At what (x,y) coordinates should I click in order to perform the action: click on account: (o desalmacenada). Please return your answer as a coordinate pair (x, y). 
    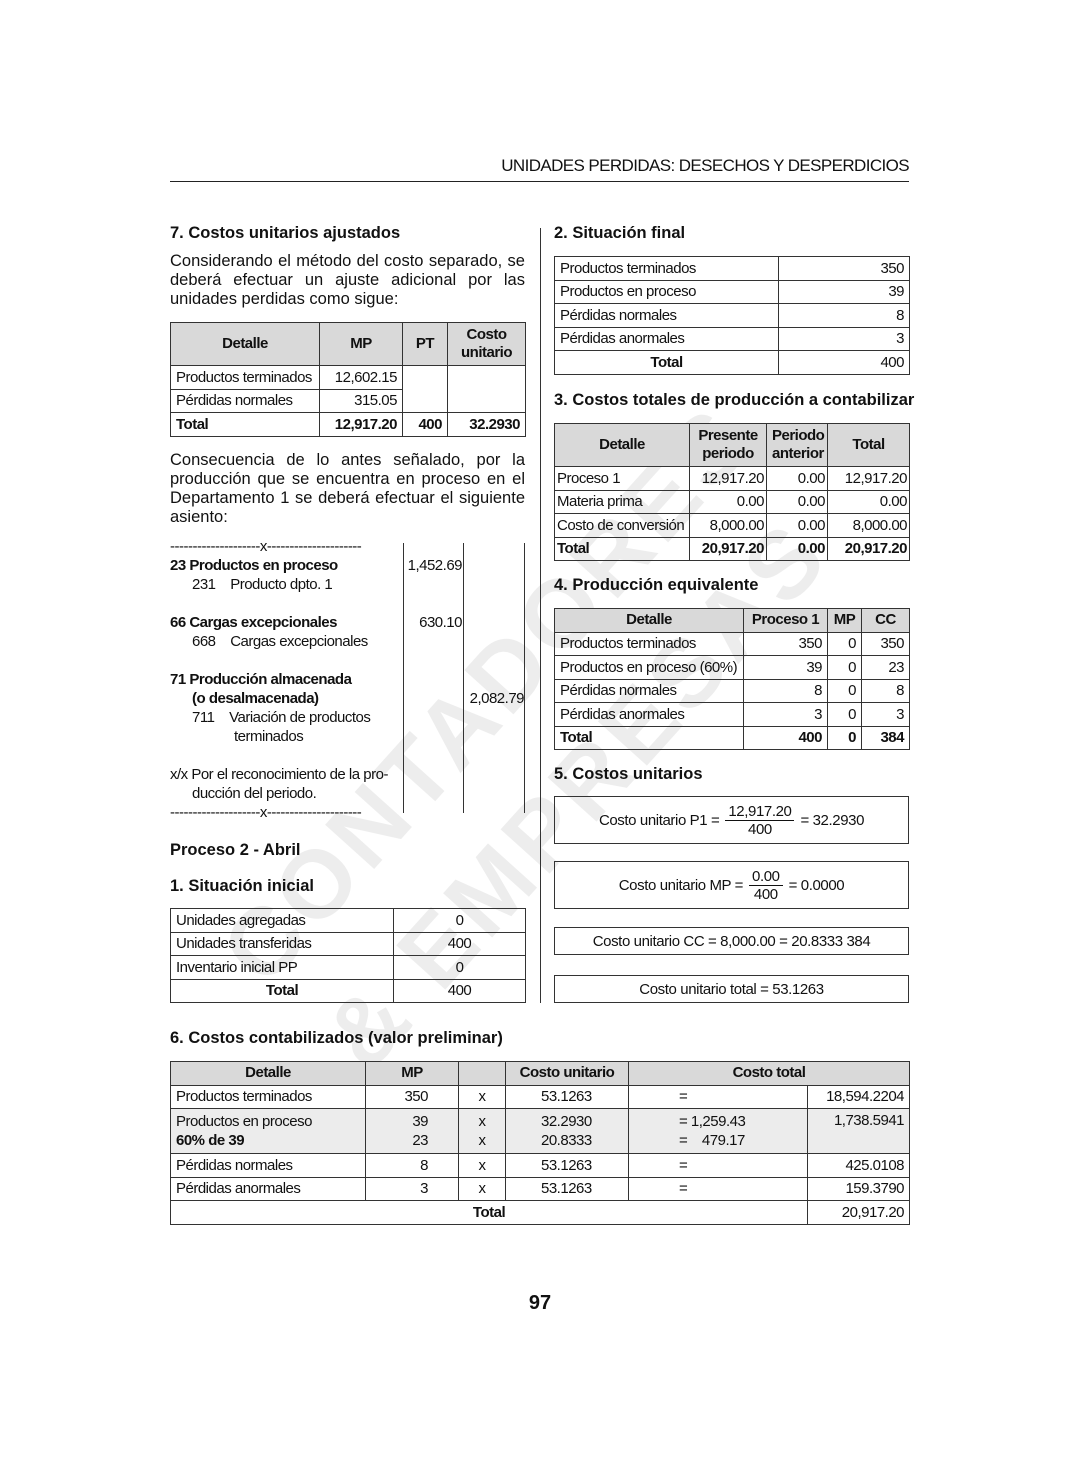
    Looking at the image, I should click on (255, 698).